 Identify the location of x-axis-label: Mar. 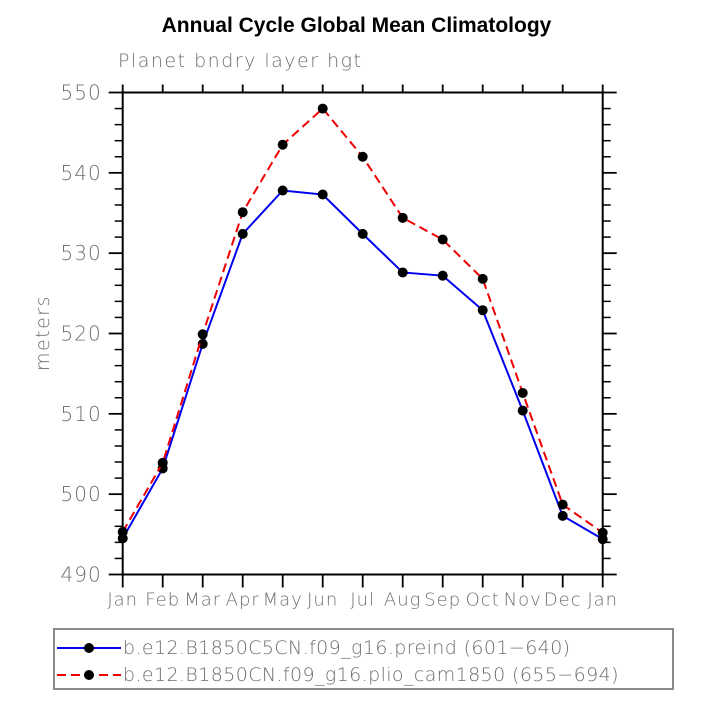
(202, 600).